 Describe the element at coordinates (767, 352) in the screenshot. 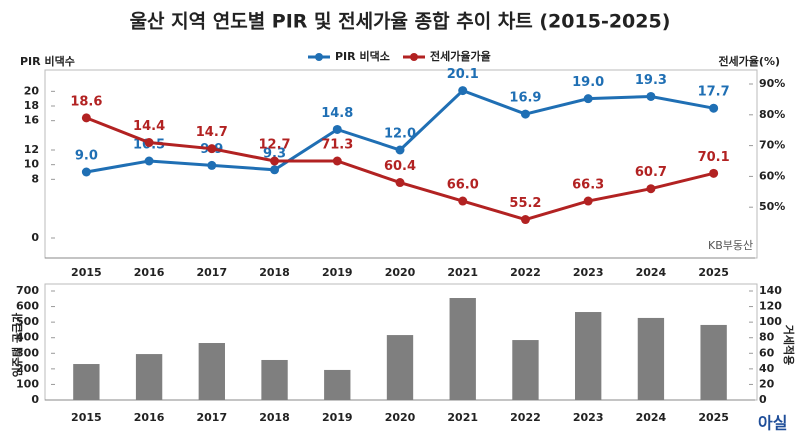

I see `y2-tick-label: 60` at that location.